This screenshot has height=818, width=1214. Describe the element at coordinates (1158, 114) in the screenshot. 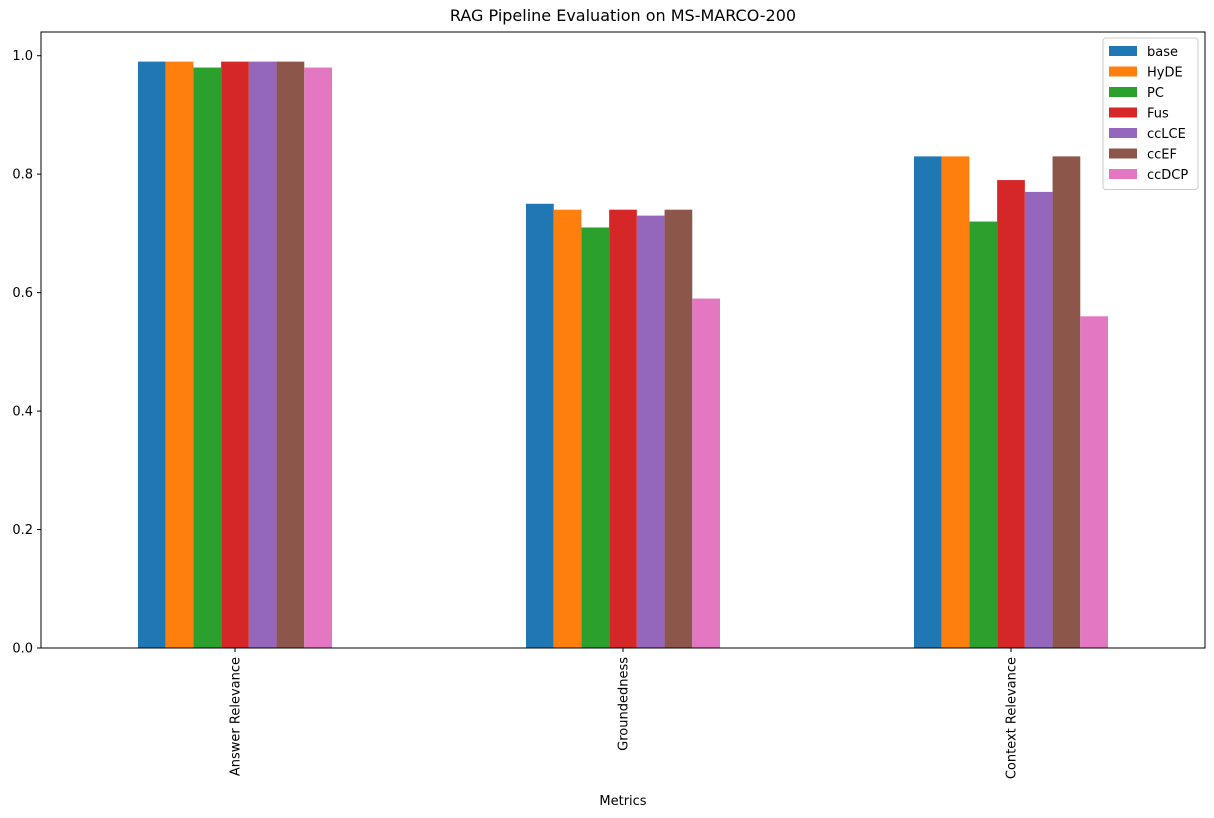

I see `legend-label-Fus: Fus` at that location.